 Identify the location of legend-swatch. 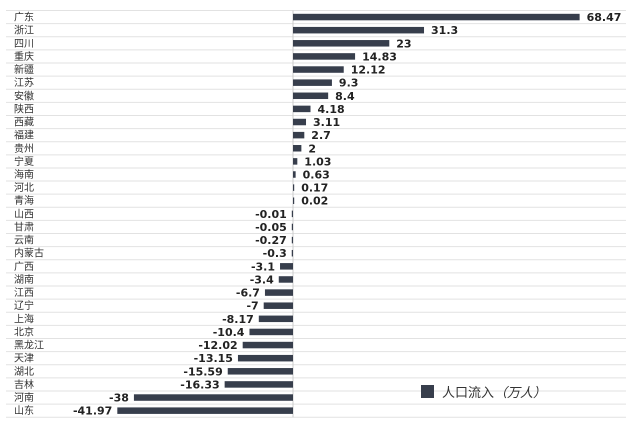
(427, 391).